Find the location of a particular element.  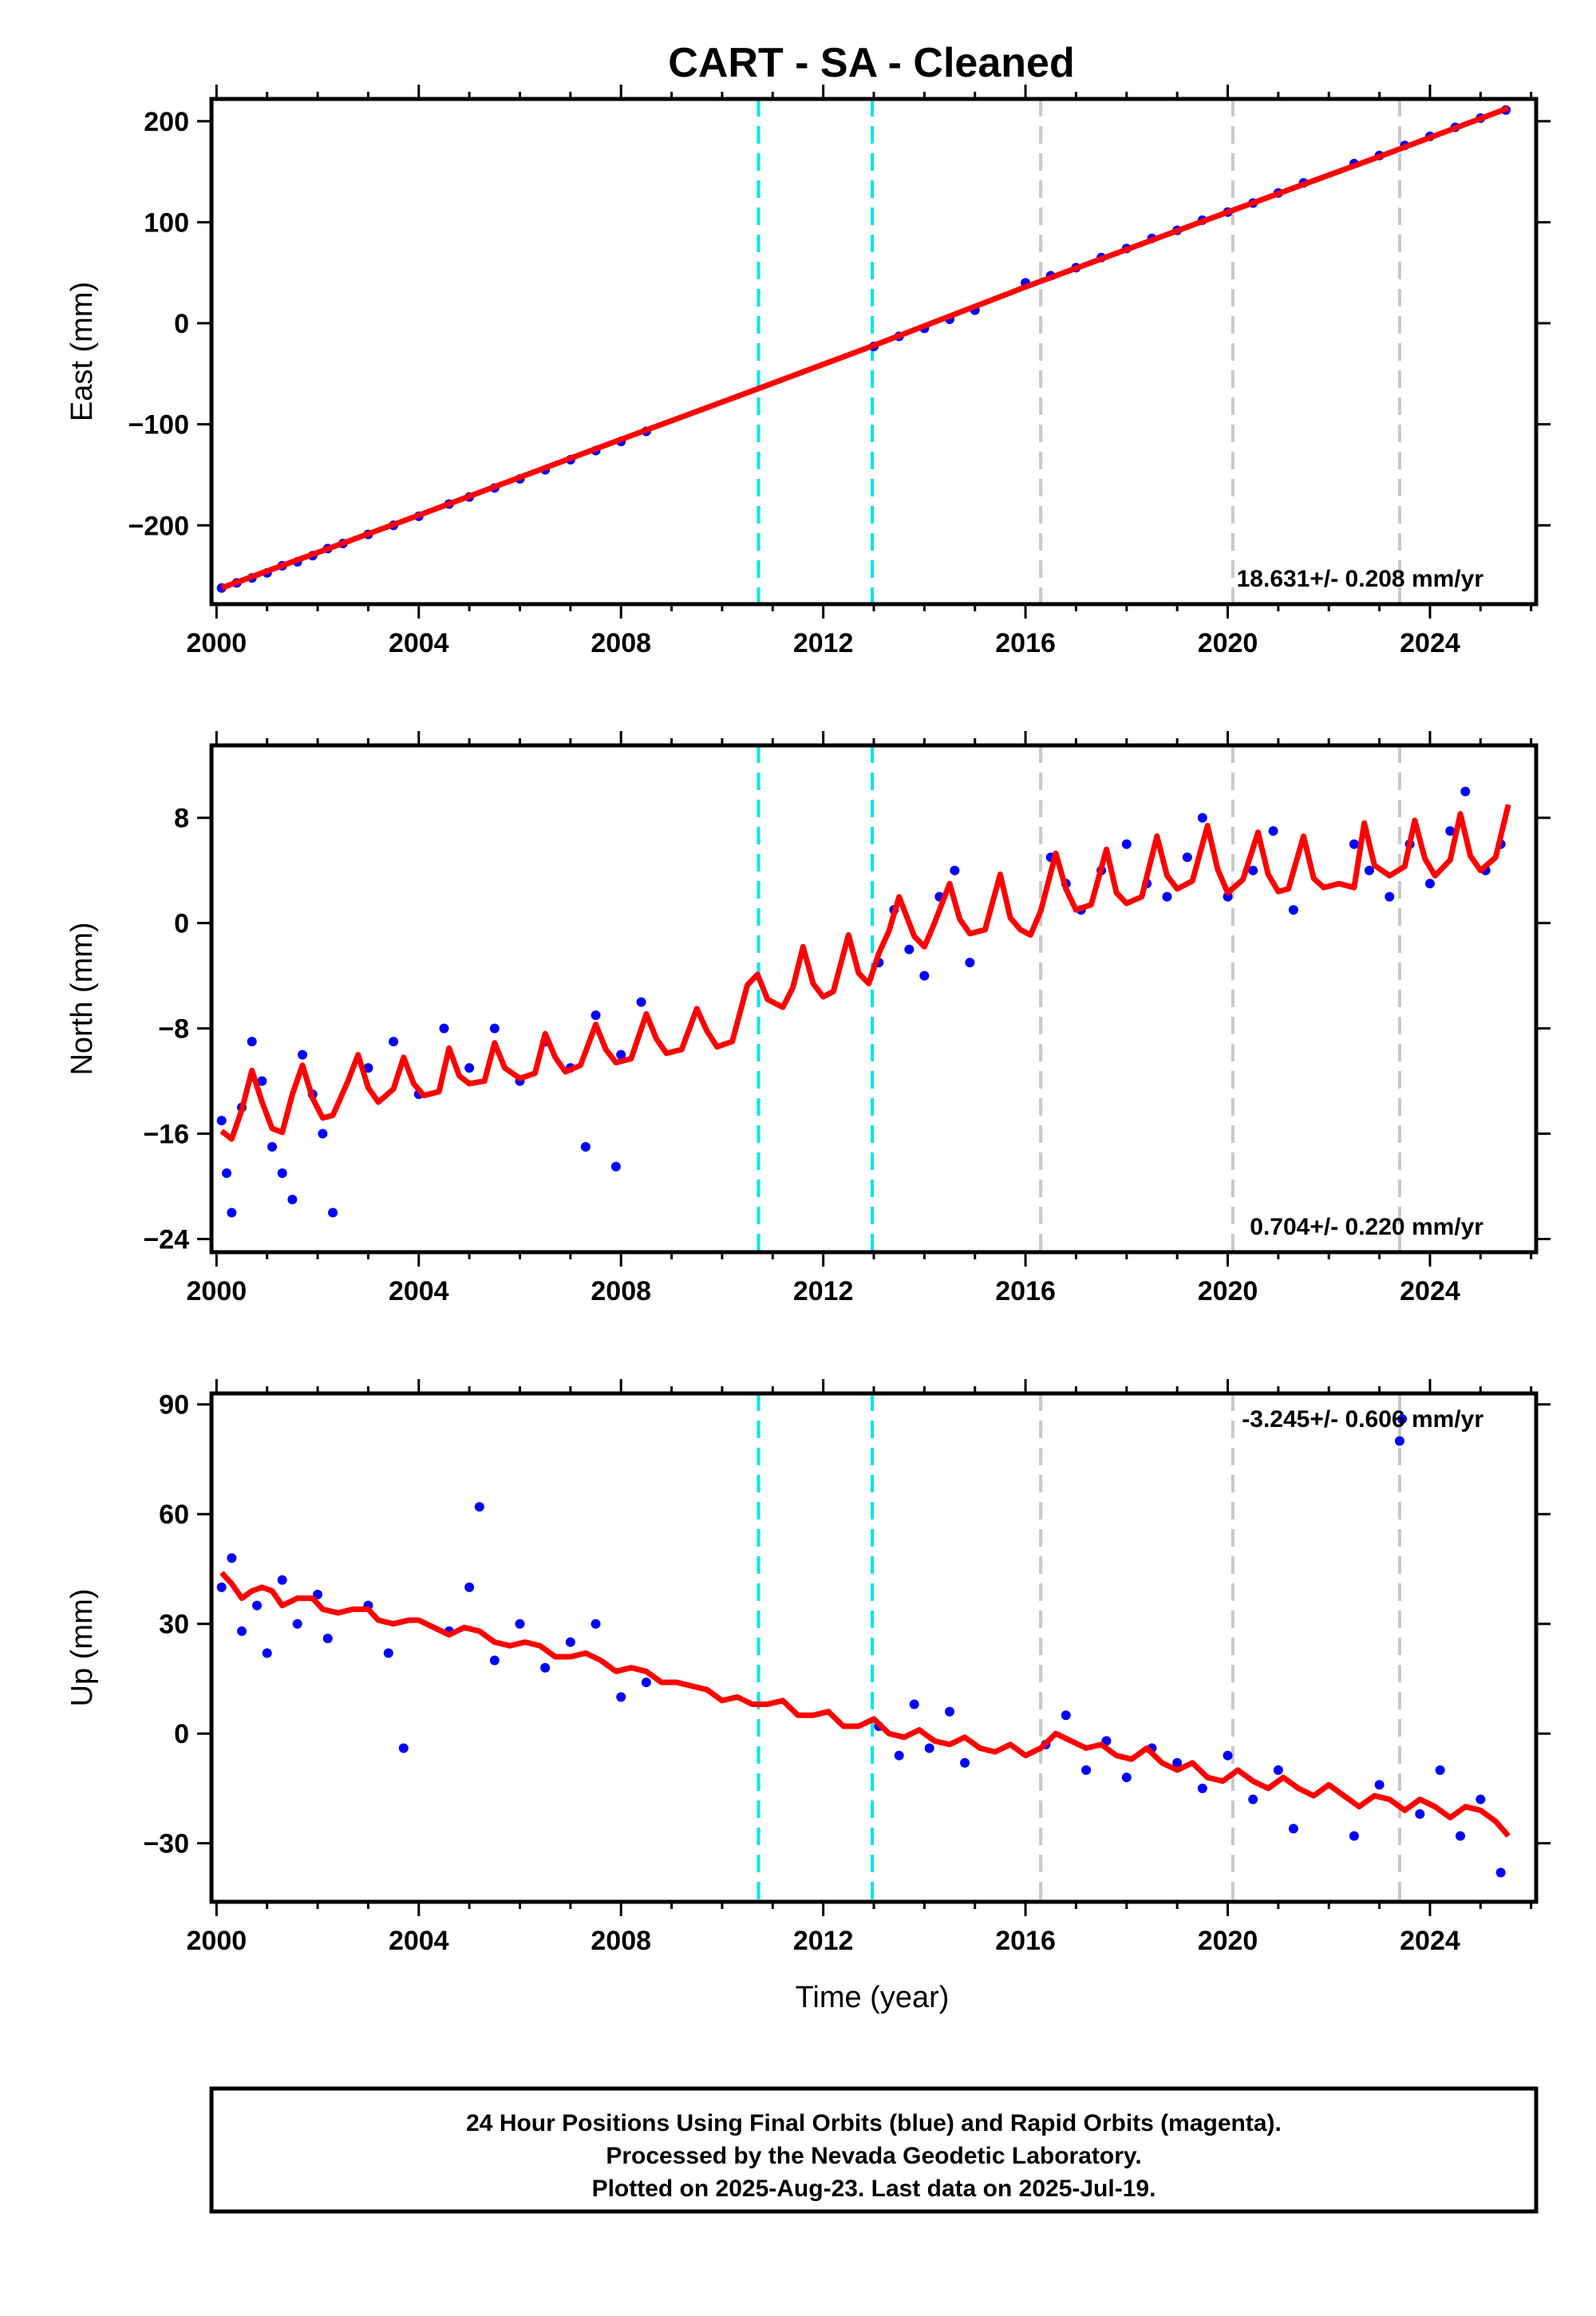

north-x-tick-label: 2000 is located at coordinates (217, 1291).